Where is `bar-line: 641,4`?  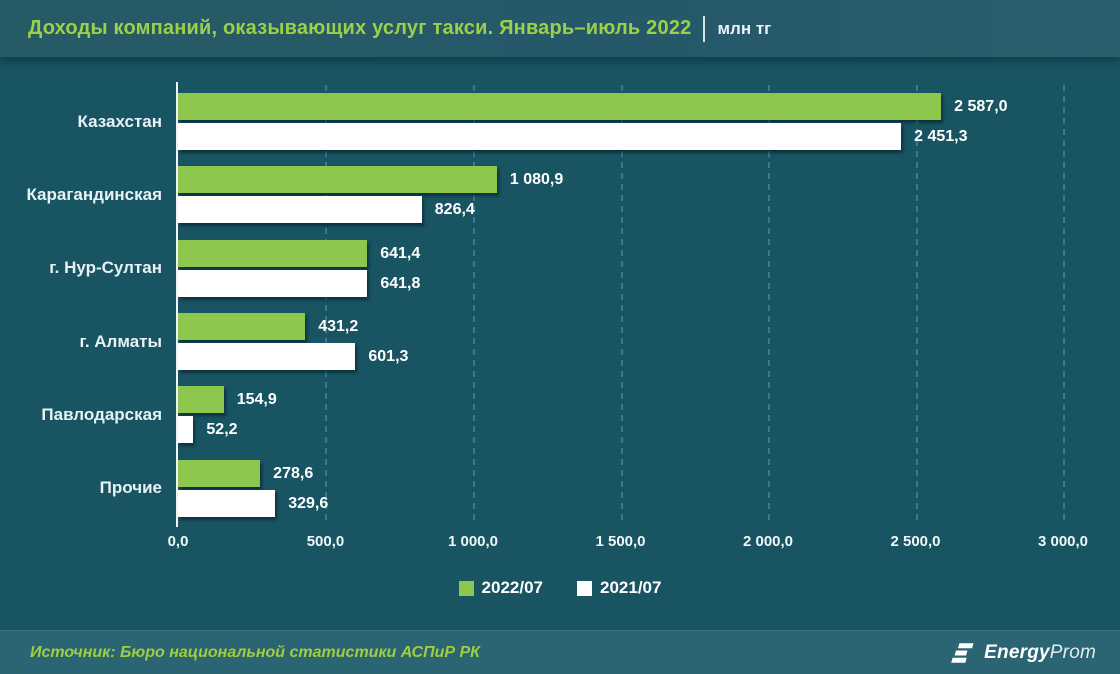 bar-line: 641,4 is located at coordinates (620, 253).